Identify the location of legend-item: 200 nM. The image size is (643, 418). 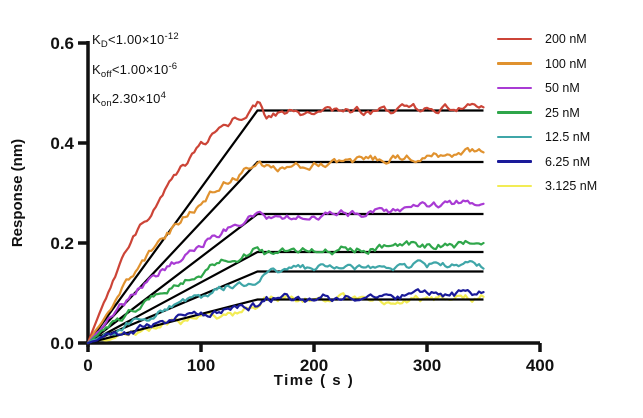
(547, 39).